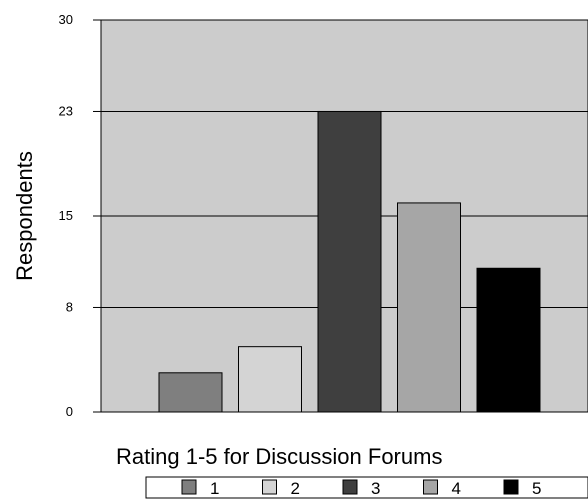 The width and height of the screenshot is (588, 499). I want to click on y-tick-label: 0, so click(69, 411).